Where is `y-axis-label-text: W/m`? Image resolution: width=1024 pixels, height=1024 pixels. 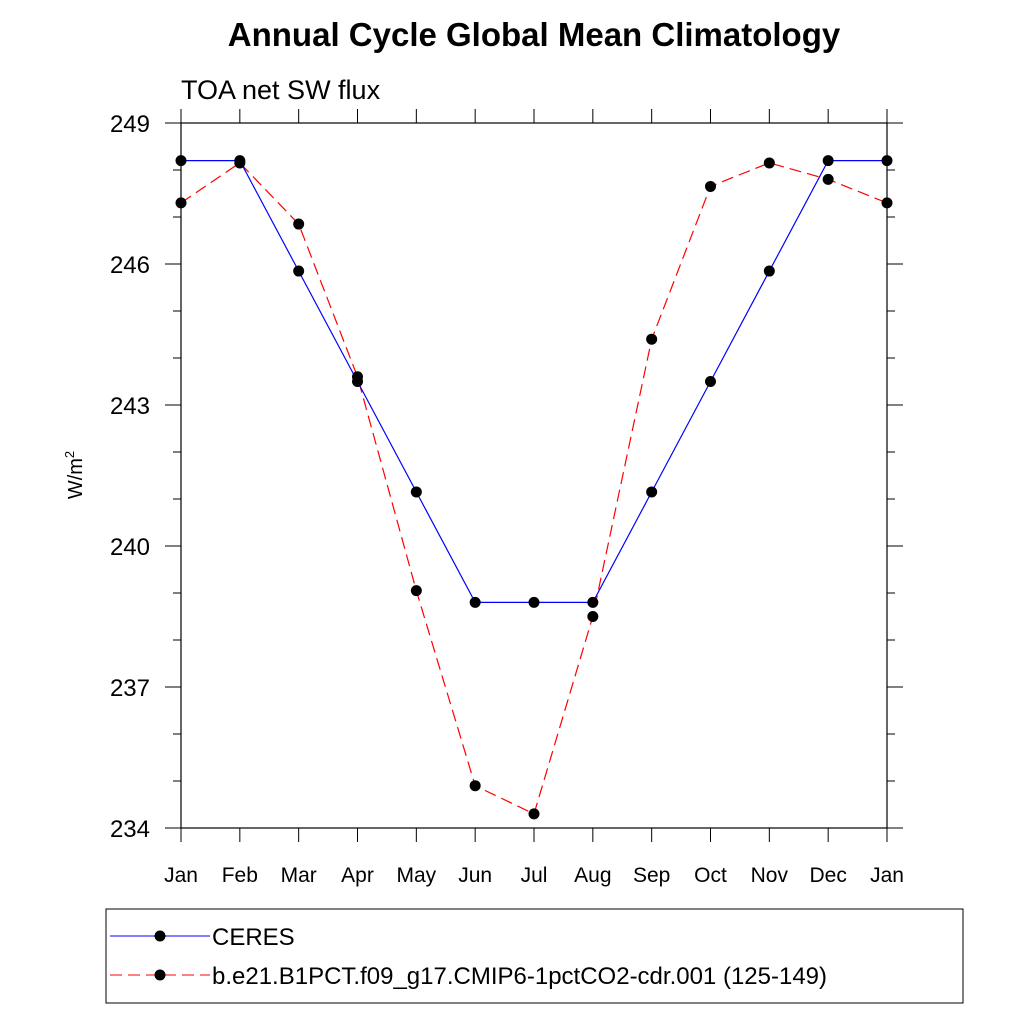
y-axis-label-text: W/m is located at coordinates (76, 478).